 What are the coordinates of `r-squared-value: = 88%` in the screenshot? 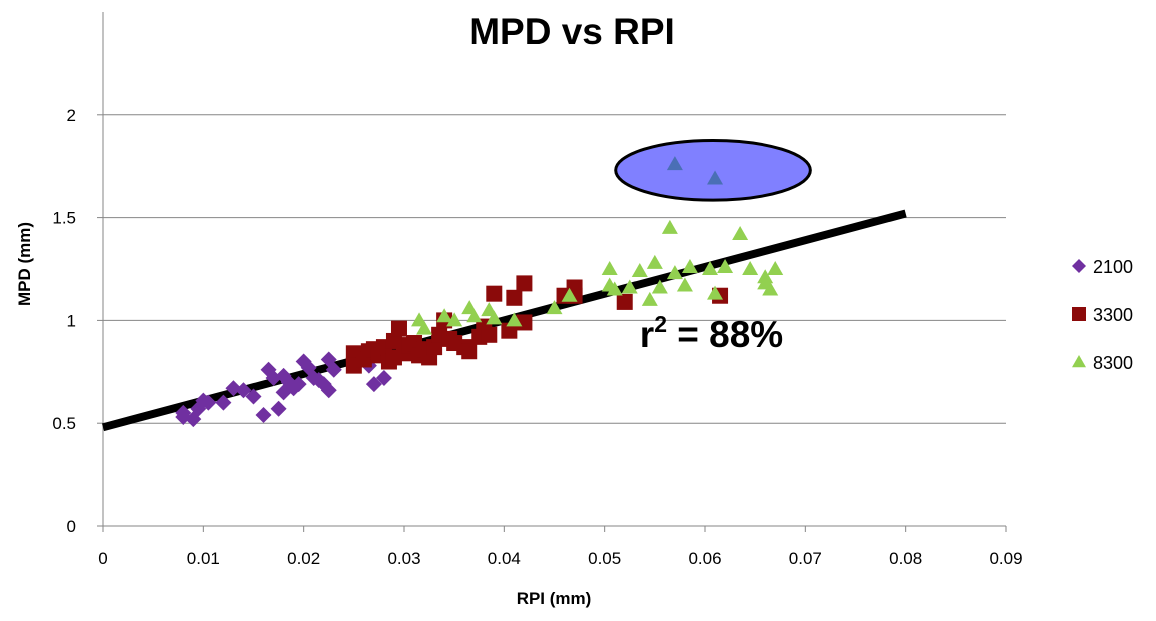 It's located at (725, 334).